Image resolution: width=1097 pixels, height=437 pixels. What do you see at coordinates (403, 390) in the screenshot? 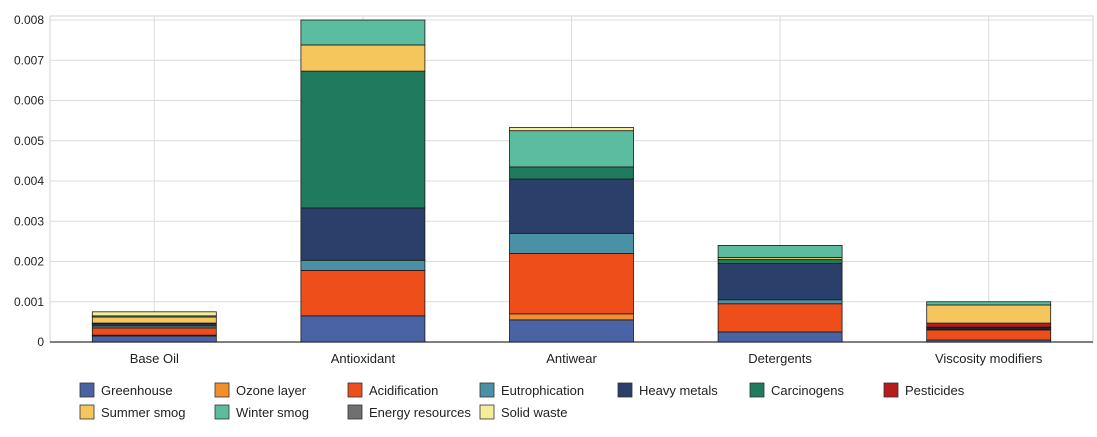
I see `legend-label: Acidification` at bounding box center [403, 390].